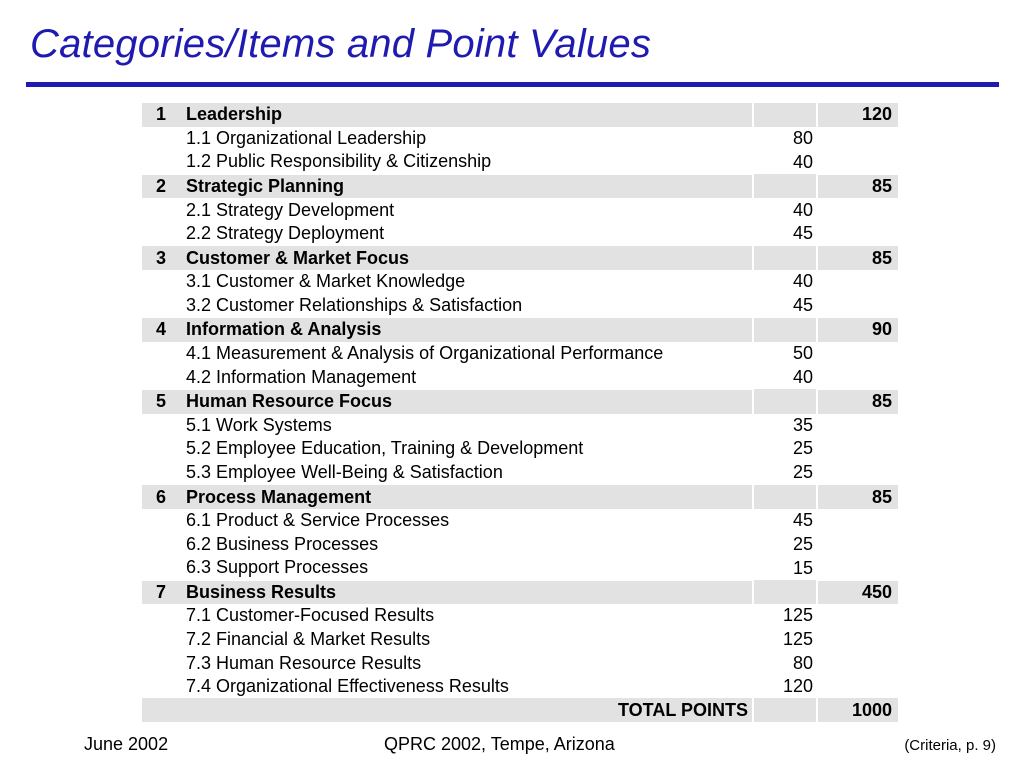 The height and width of the screenshot is (768, 1024). What do you see at coordinates (512, 84) in the screenshot?
I see `title-divider` at bounding box center [512, 84].